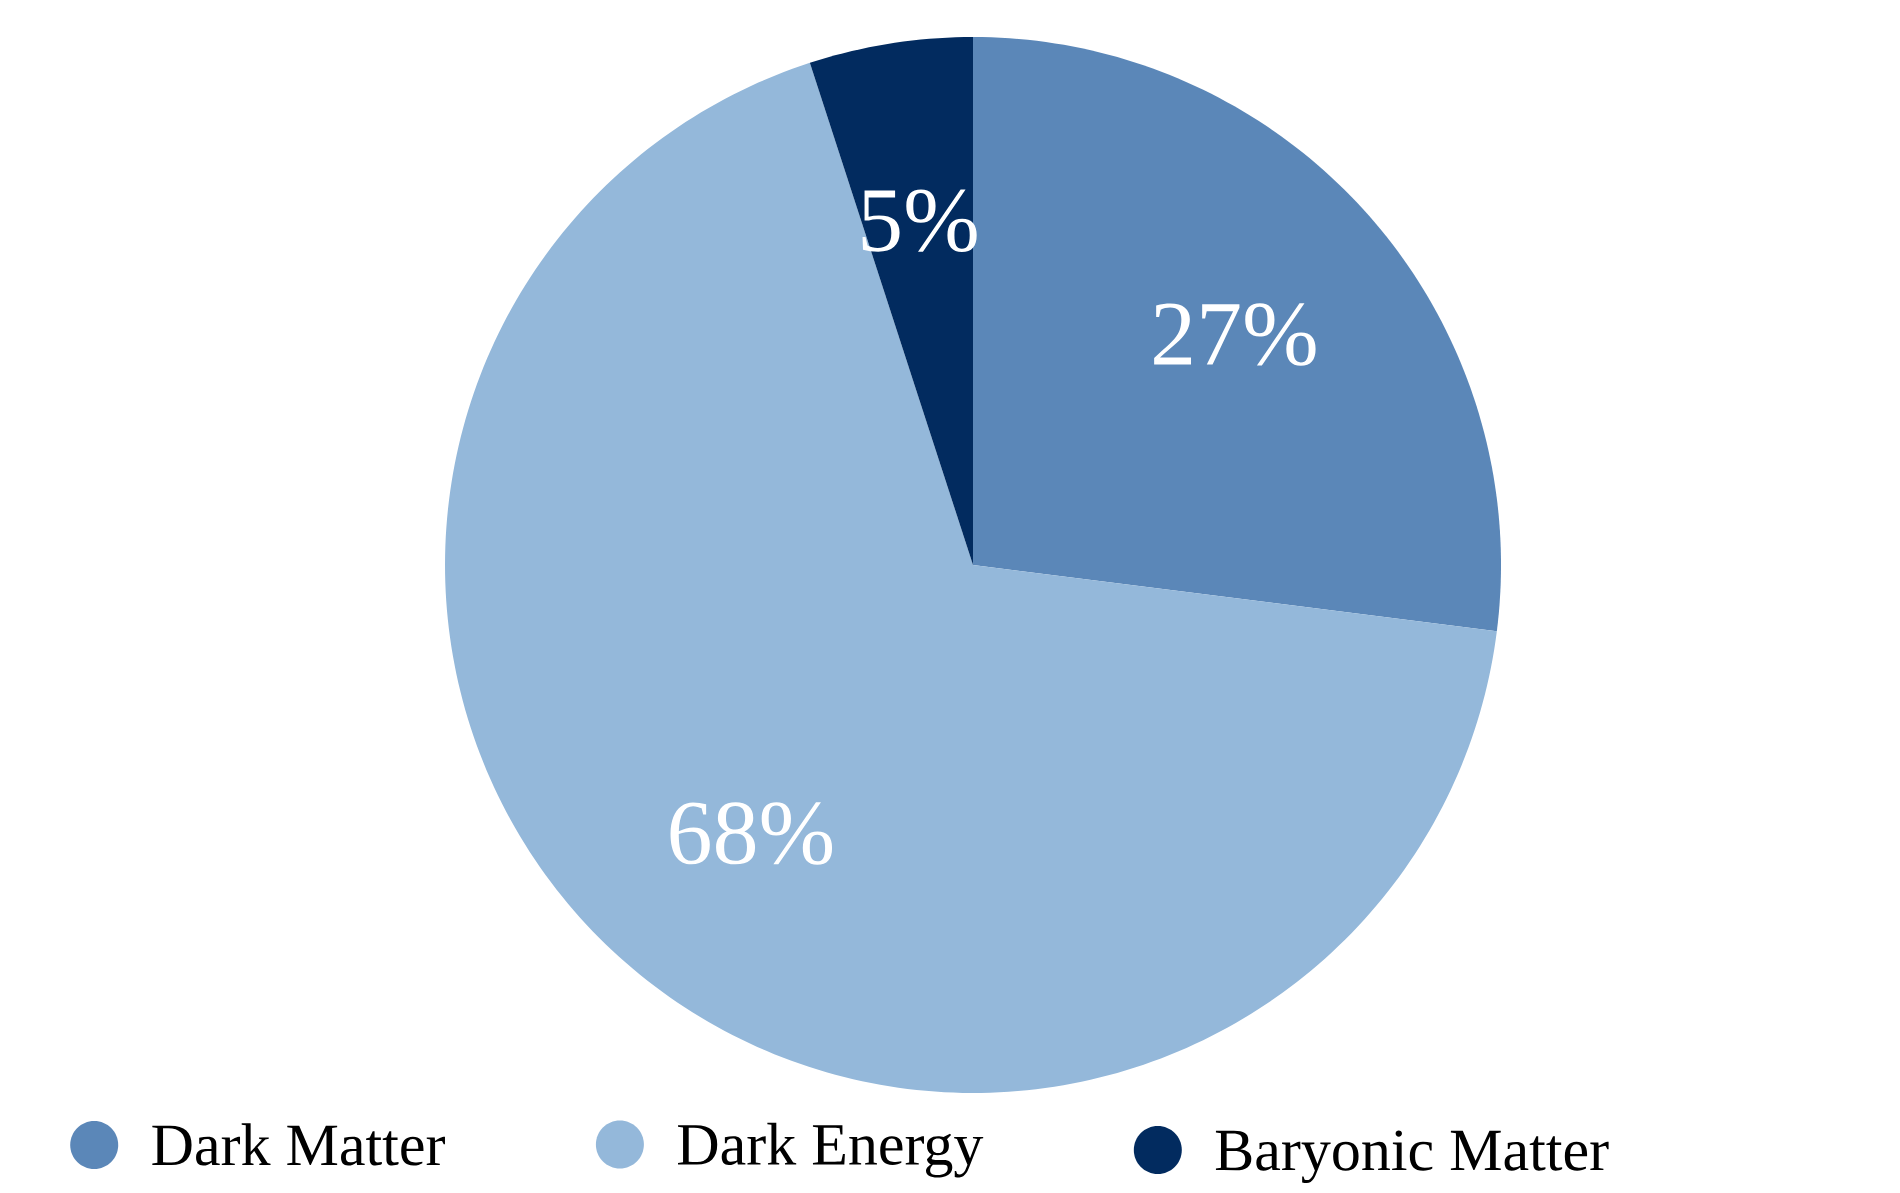  I want to click on data-label: 5%, so click(919, 220).